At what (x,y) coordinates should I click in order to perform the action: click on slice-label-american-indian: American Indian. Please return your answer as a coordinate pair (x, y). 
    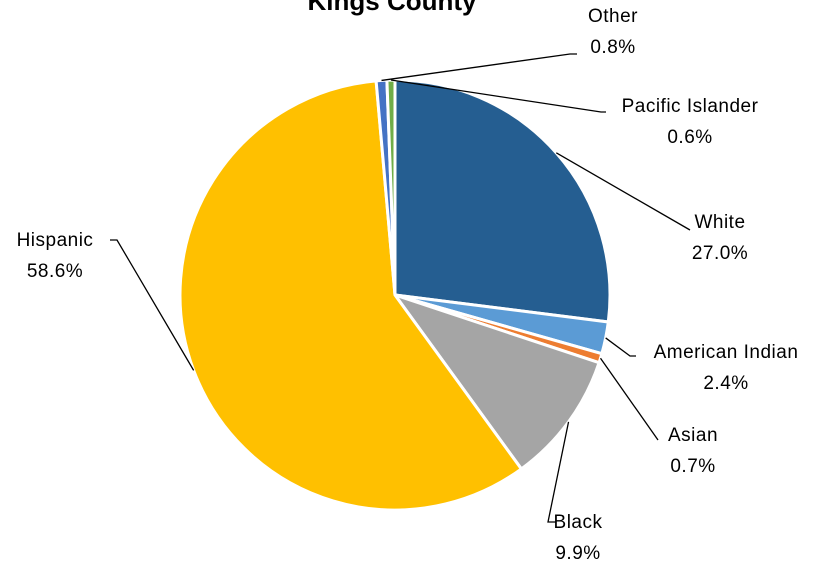
    Looking at the image, I should click on (726, 352).